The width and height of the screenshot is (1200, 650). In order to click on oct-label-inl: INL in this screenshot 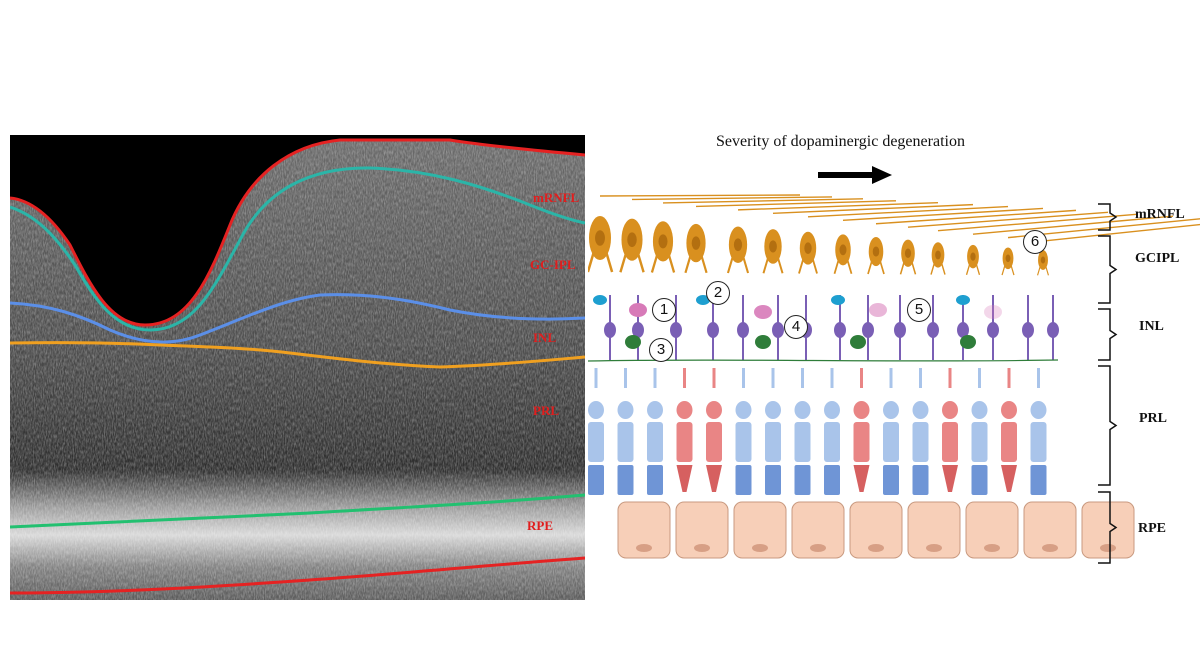, I will do `click(545, 337)`.